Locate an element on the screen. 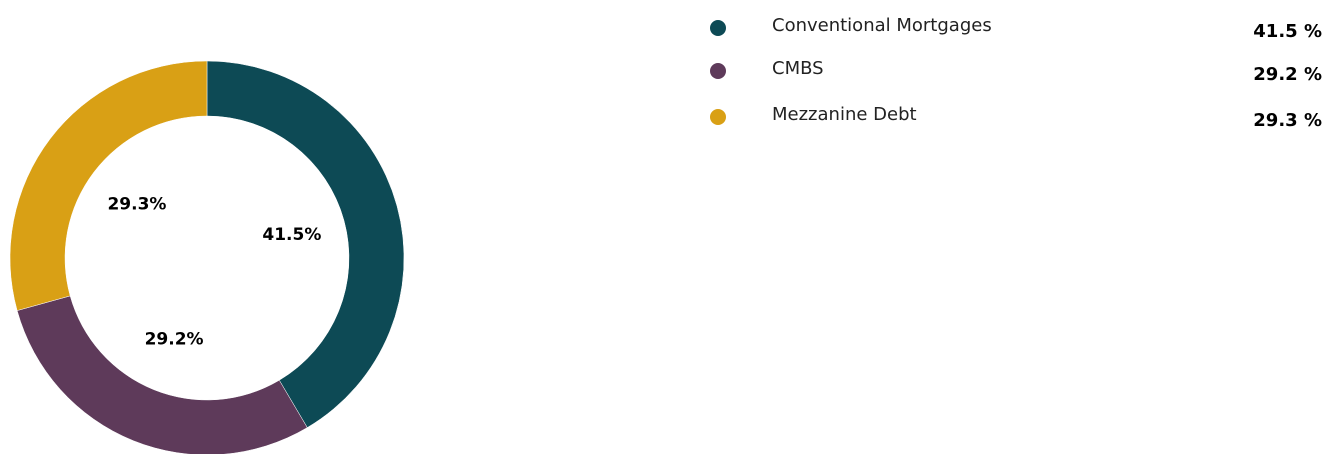 The width and height of the screenshot is (1328, 458). slice-label: 41.5% is located at coordinates (291, 235).